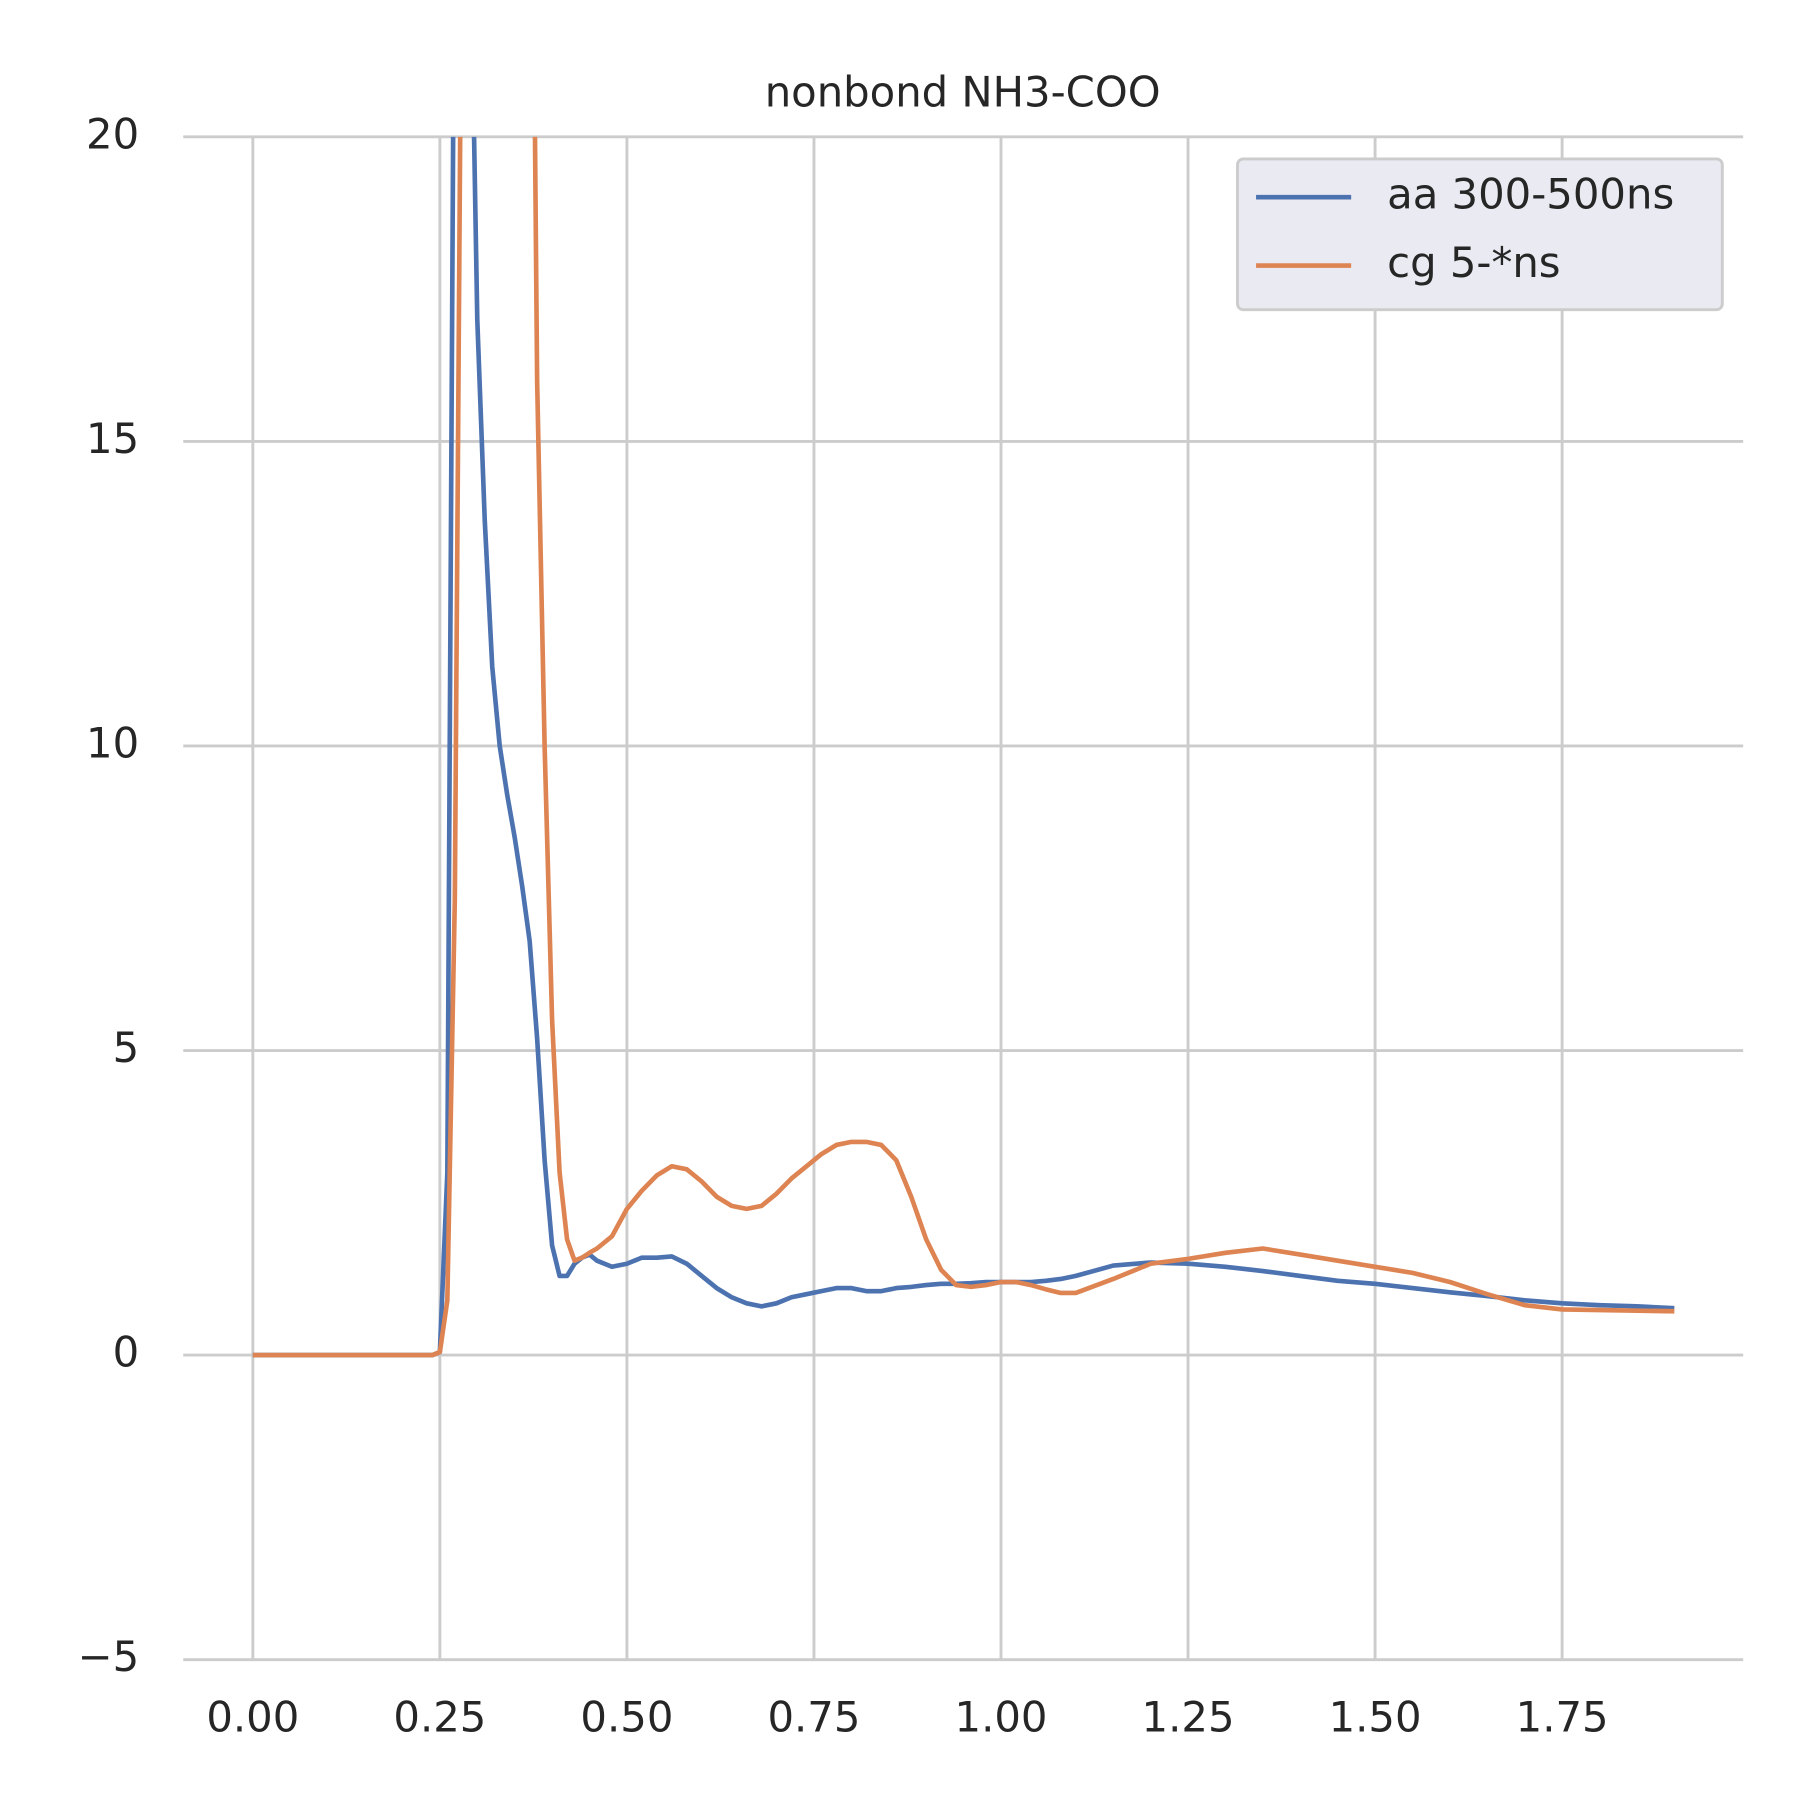 The height and width of the screenshot is (1800, 1800). I want to click on legend-box, so click(1480, 234).